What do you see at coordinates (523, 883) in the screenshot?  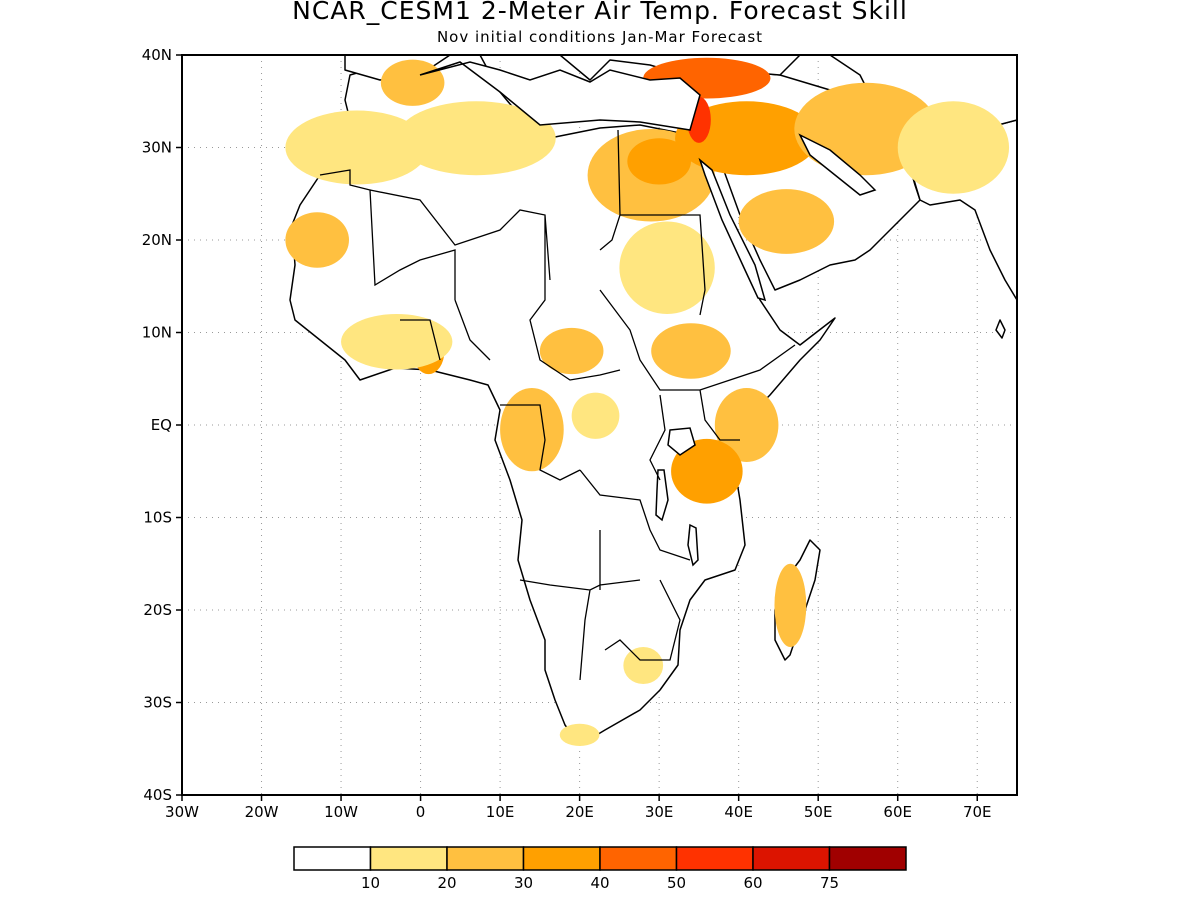 I see `legend-label: 30` at bounding box center [523, 883].